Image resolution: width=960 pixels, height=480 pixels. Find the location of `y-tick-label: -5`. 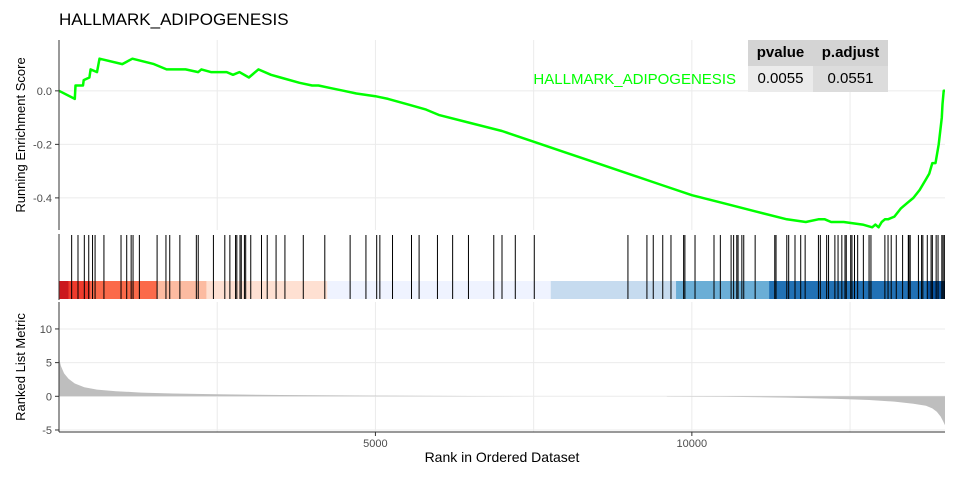

y-tick-label: -5 is located at coordinates (47, 431).